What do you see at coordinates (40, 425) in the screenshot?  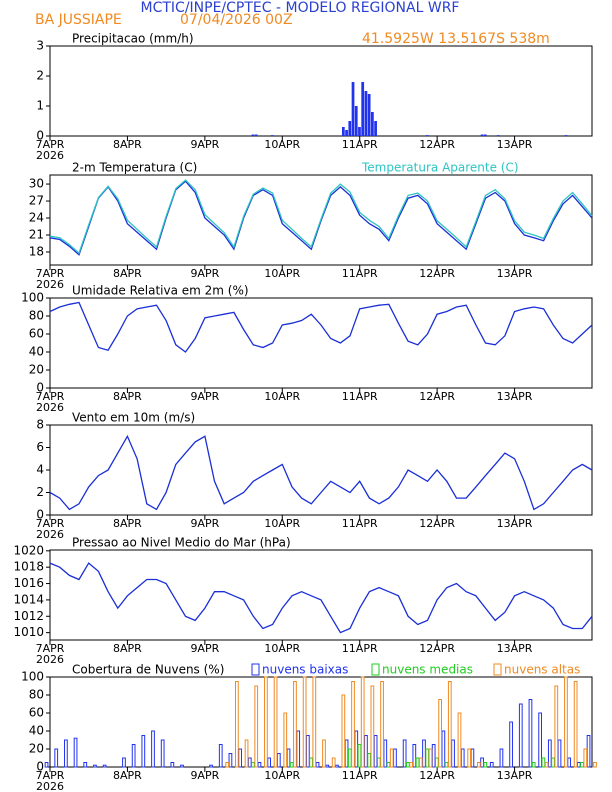 I see `y-tick-label: 8` at bounding box center [40, 425].